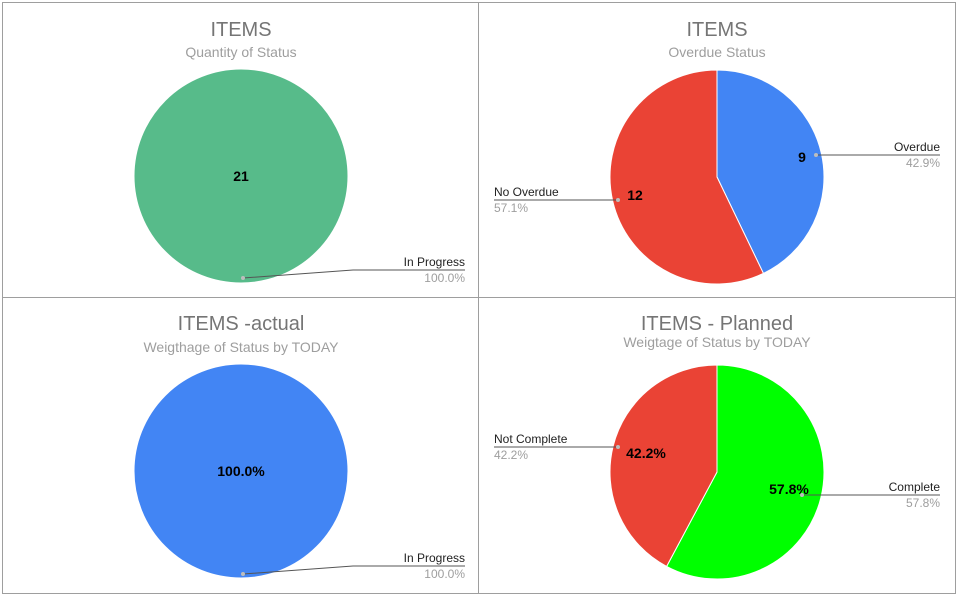  I want to click on chart-subtitle: Quantity of Status, so click(240, 52).